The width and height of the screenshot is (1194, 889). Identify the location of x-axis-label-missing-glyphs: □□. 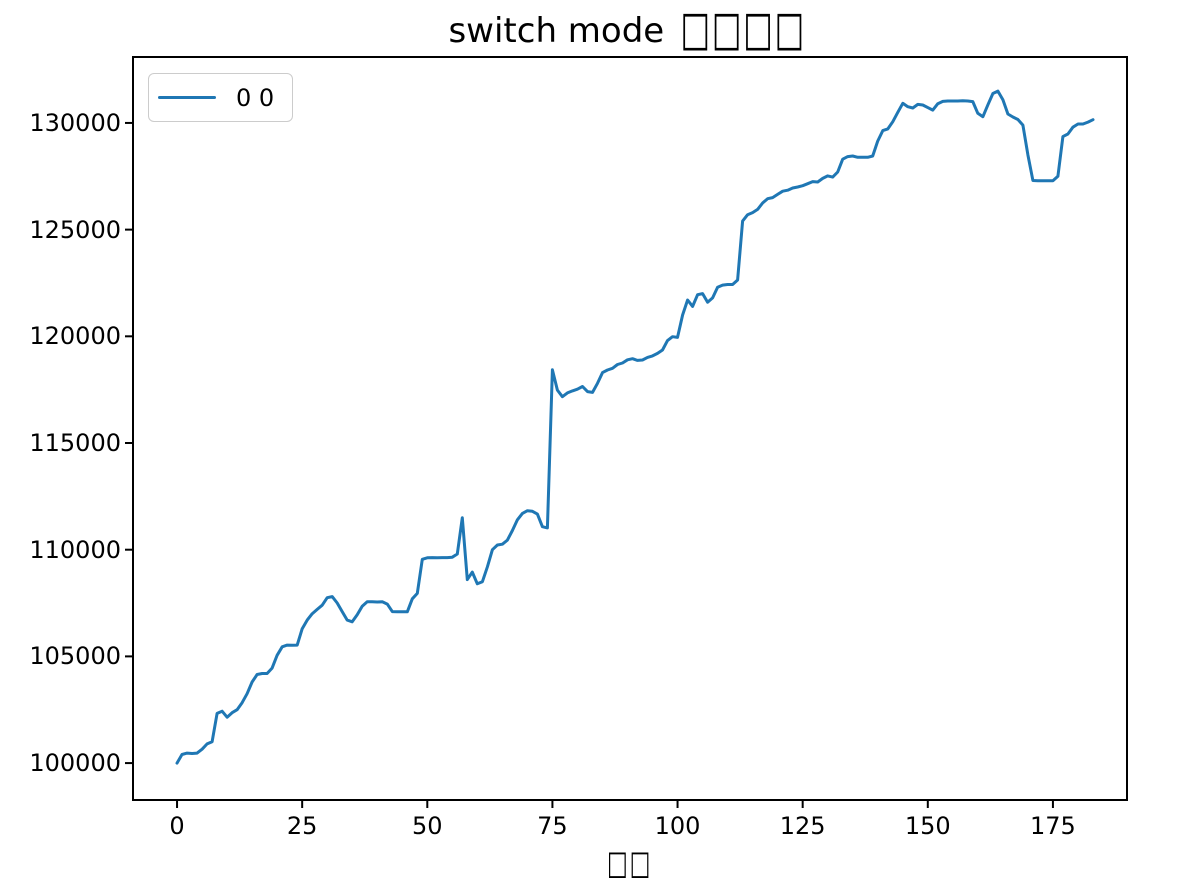
(630, 862).